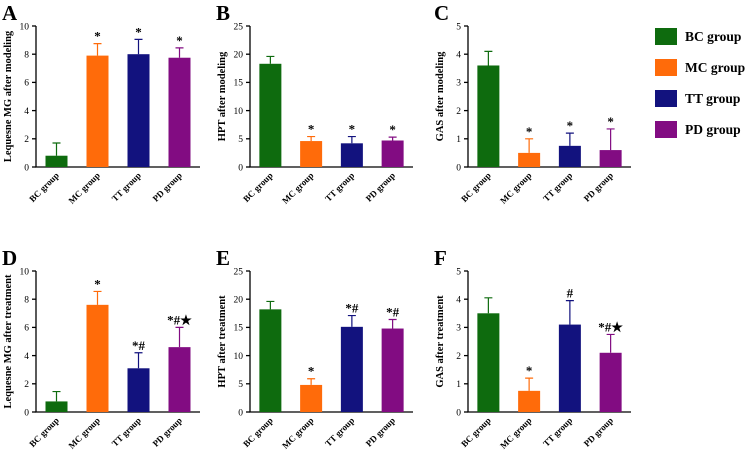 Image resolution: width=753 pixels, height=461 pixels. Describe the element at coordinates (222, 341) in the screenshot. I see `y-axis-label: HPT after treatment` at that location.